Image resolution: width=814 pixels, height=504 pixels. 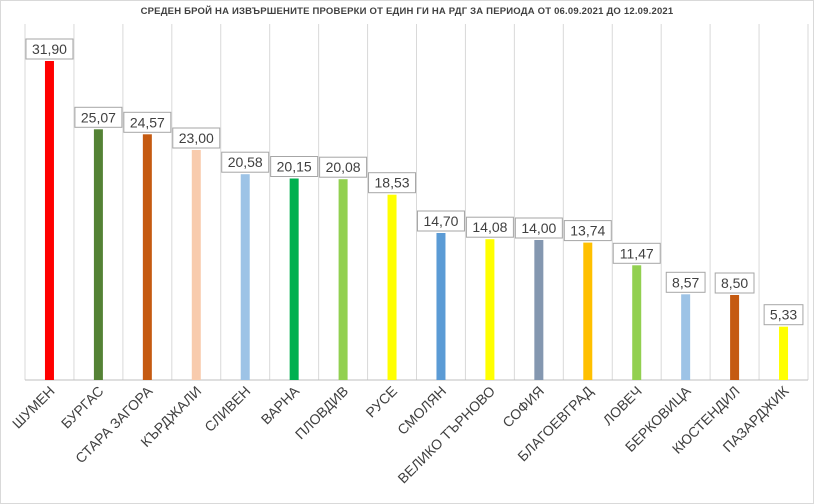 What do you see at coordinates (523, 407) in the screenshot?
I see `category-label: СОФИЯ` at bounding box center [523, 407].